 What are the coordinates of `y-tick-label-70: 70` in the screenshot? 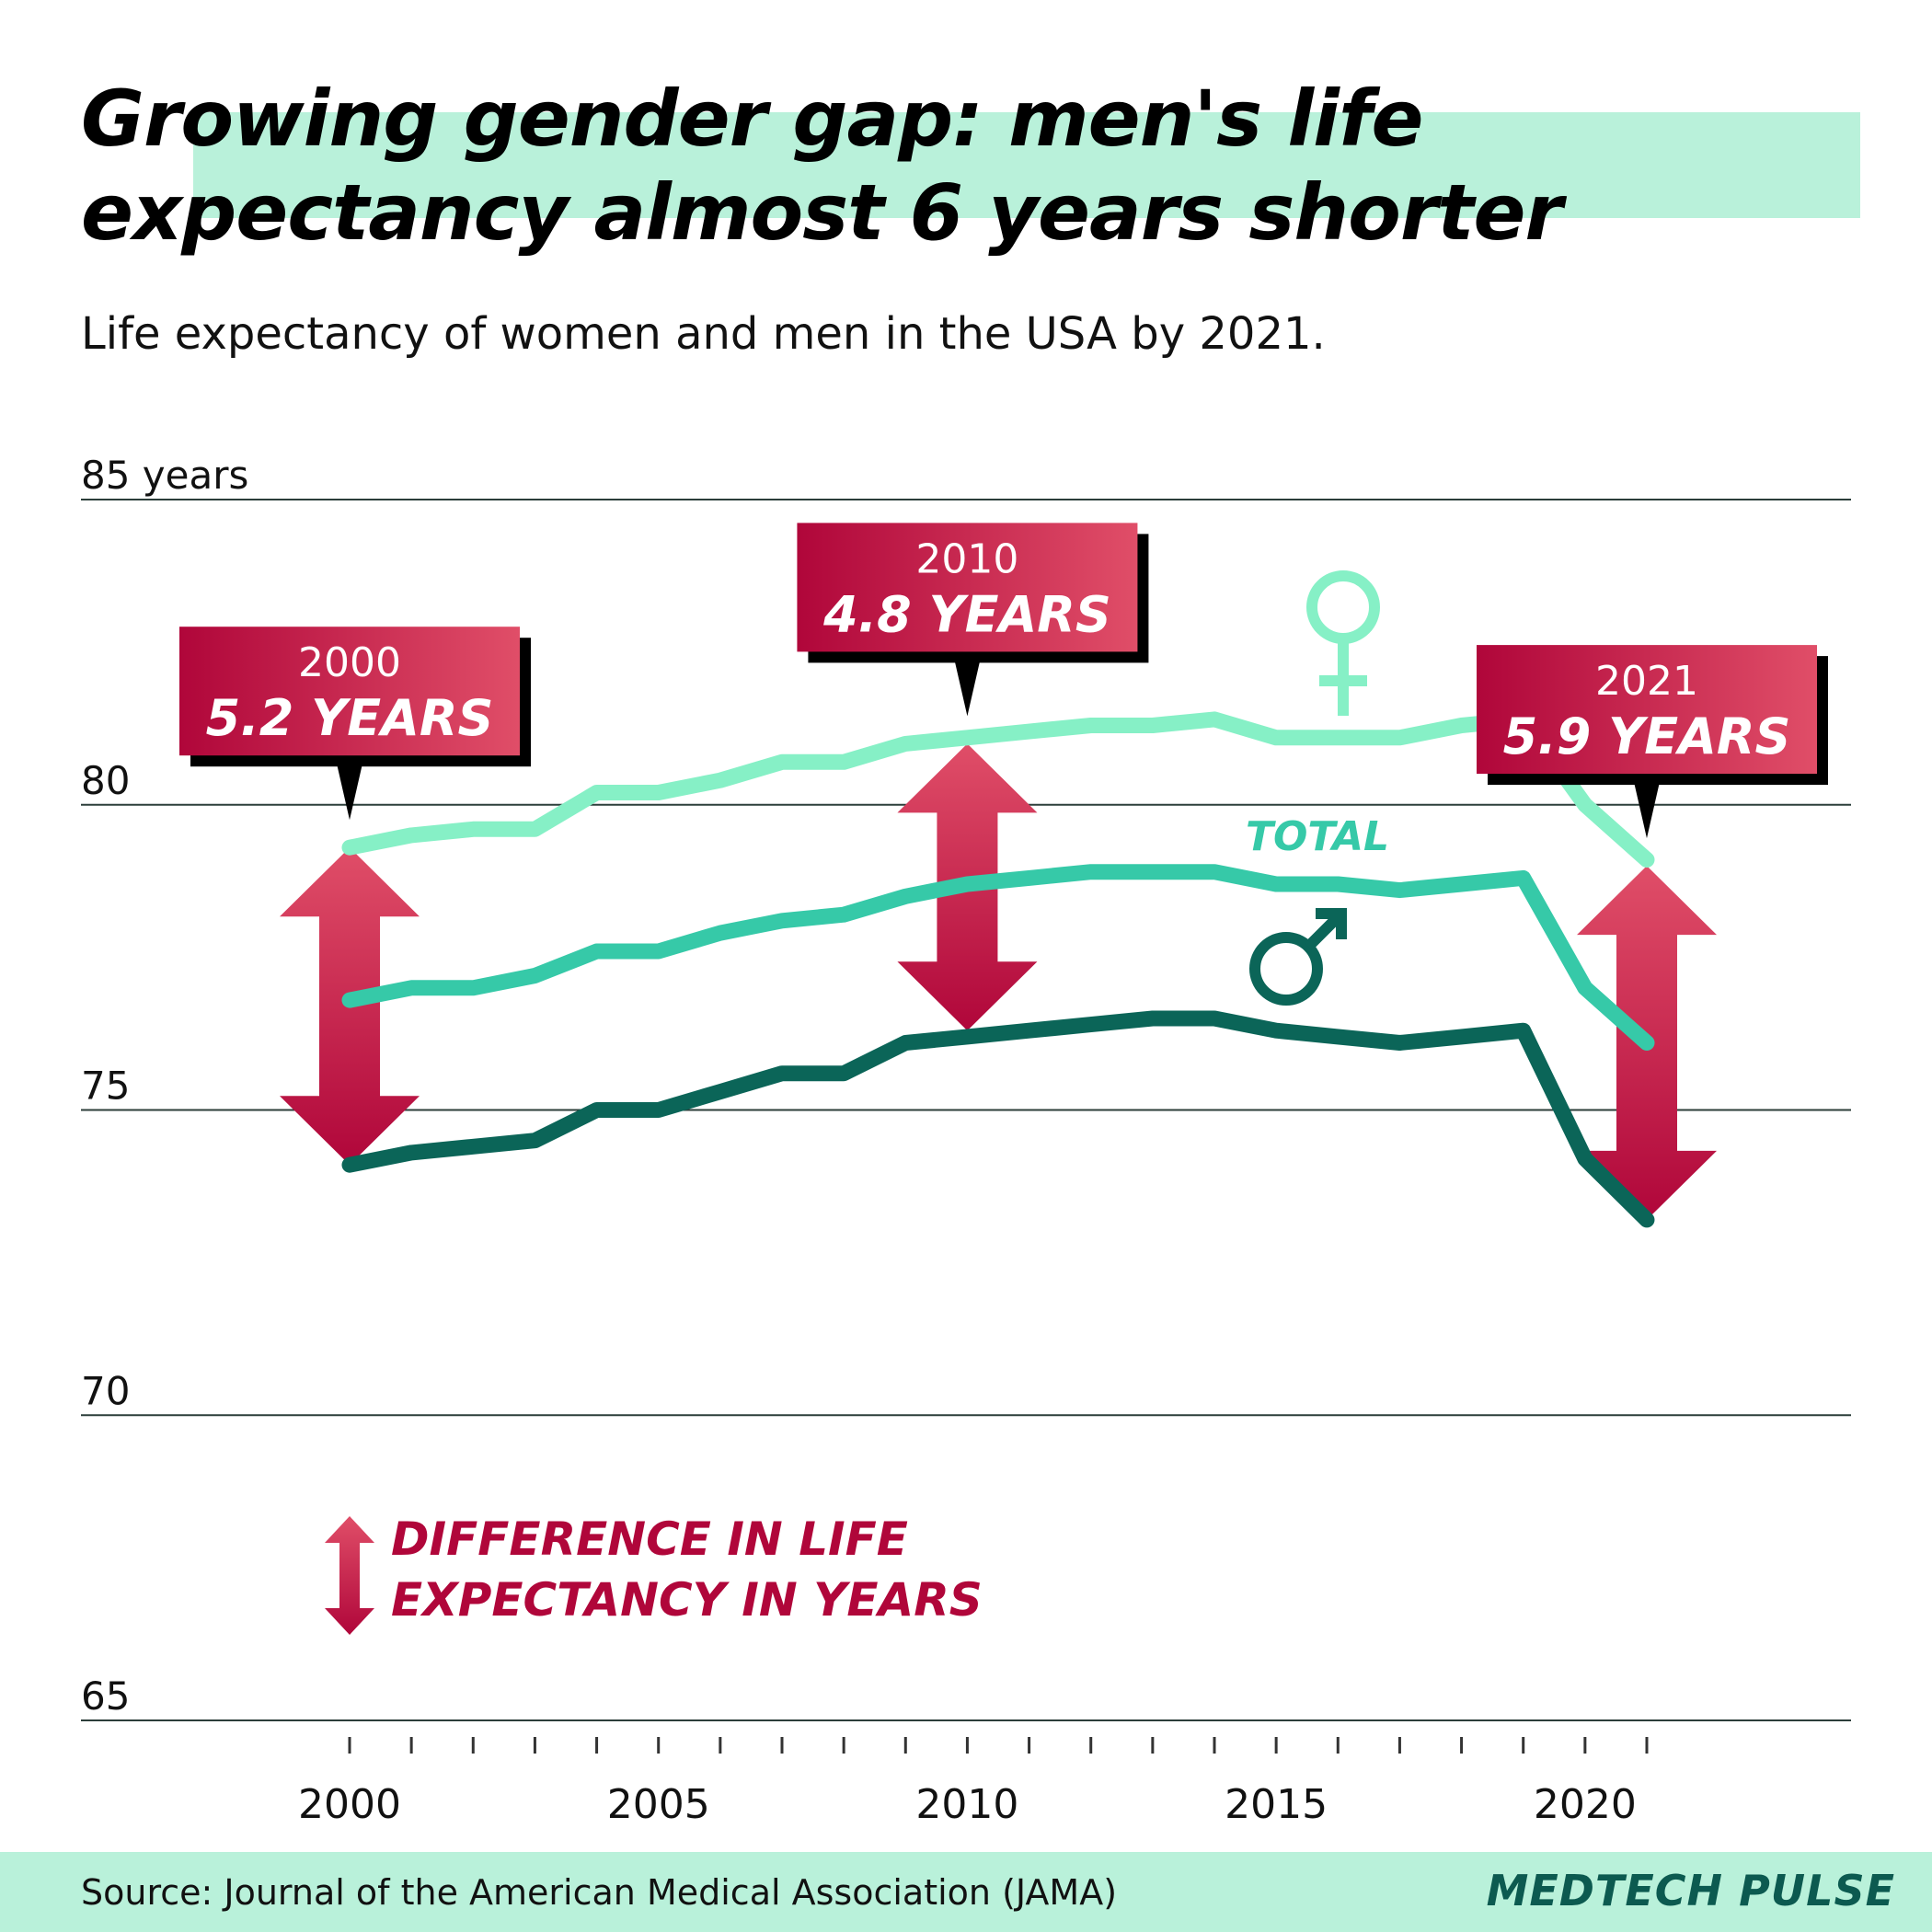 It's located at (105, 1390).